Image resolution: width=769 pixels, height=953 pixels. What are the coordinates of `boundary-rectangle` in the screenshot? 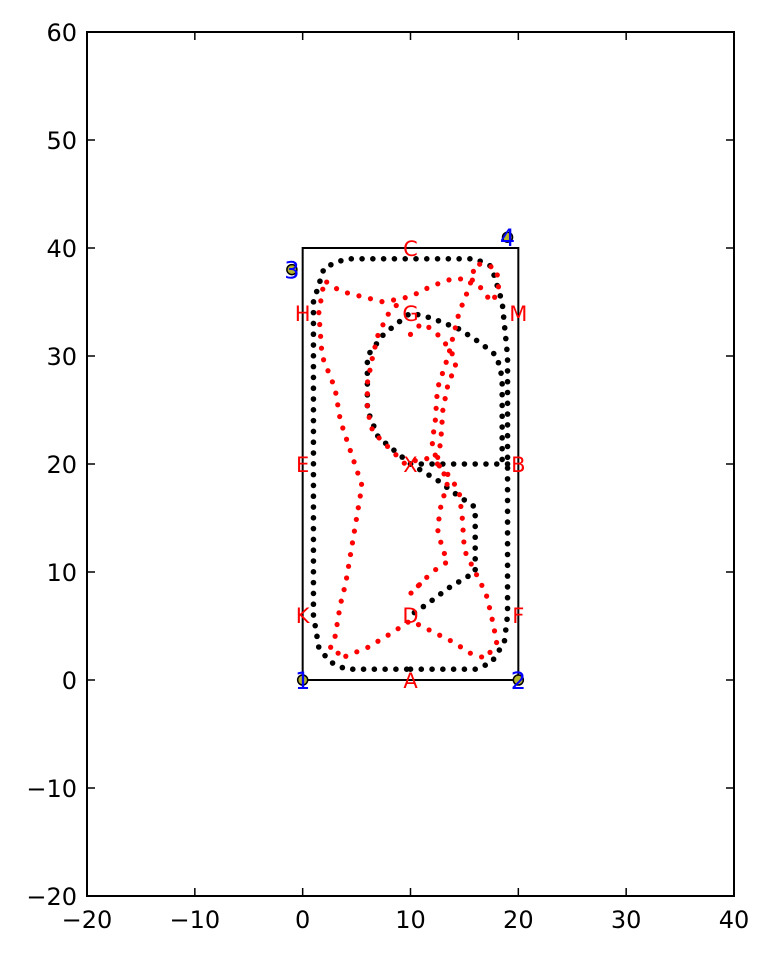 It's located at (410, 464).